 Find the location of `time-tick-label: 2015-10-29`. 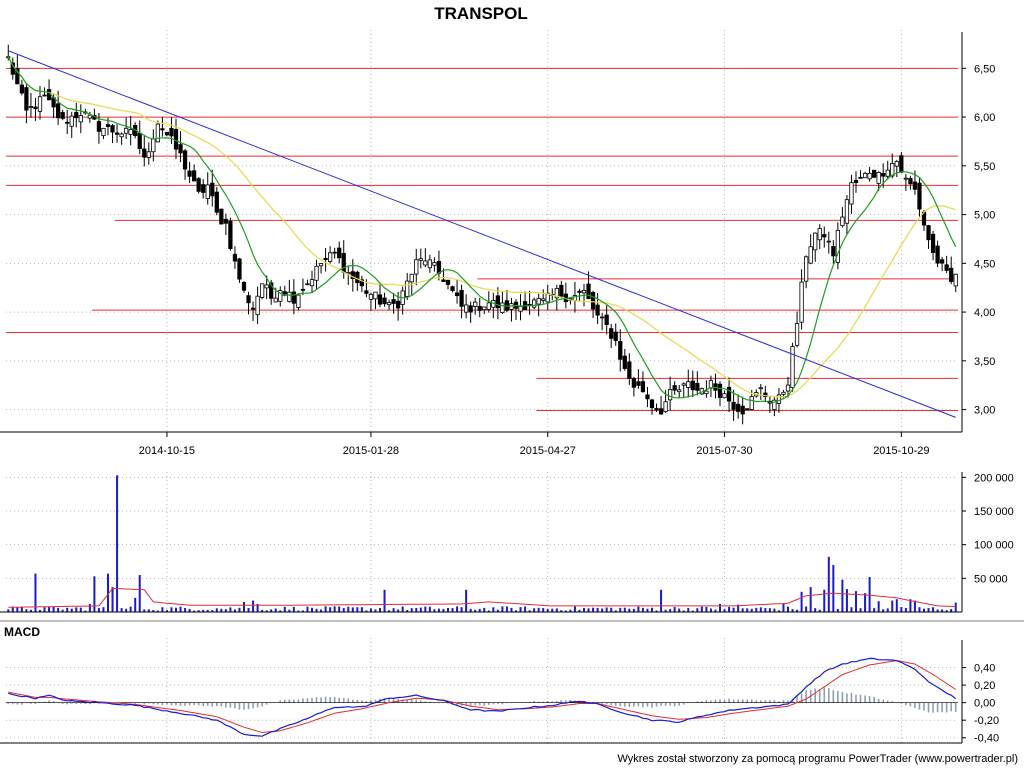

time-tick-label: 2015-10-29 is located at coordinates (901, 451).